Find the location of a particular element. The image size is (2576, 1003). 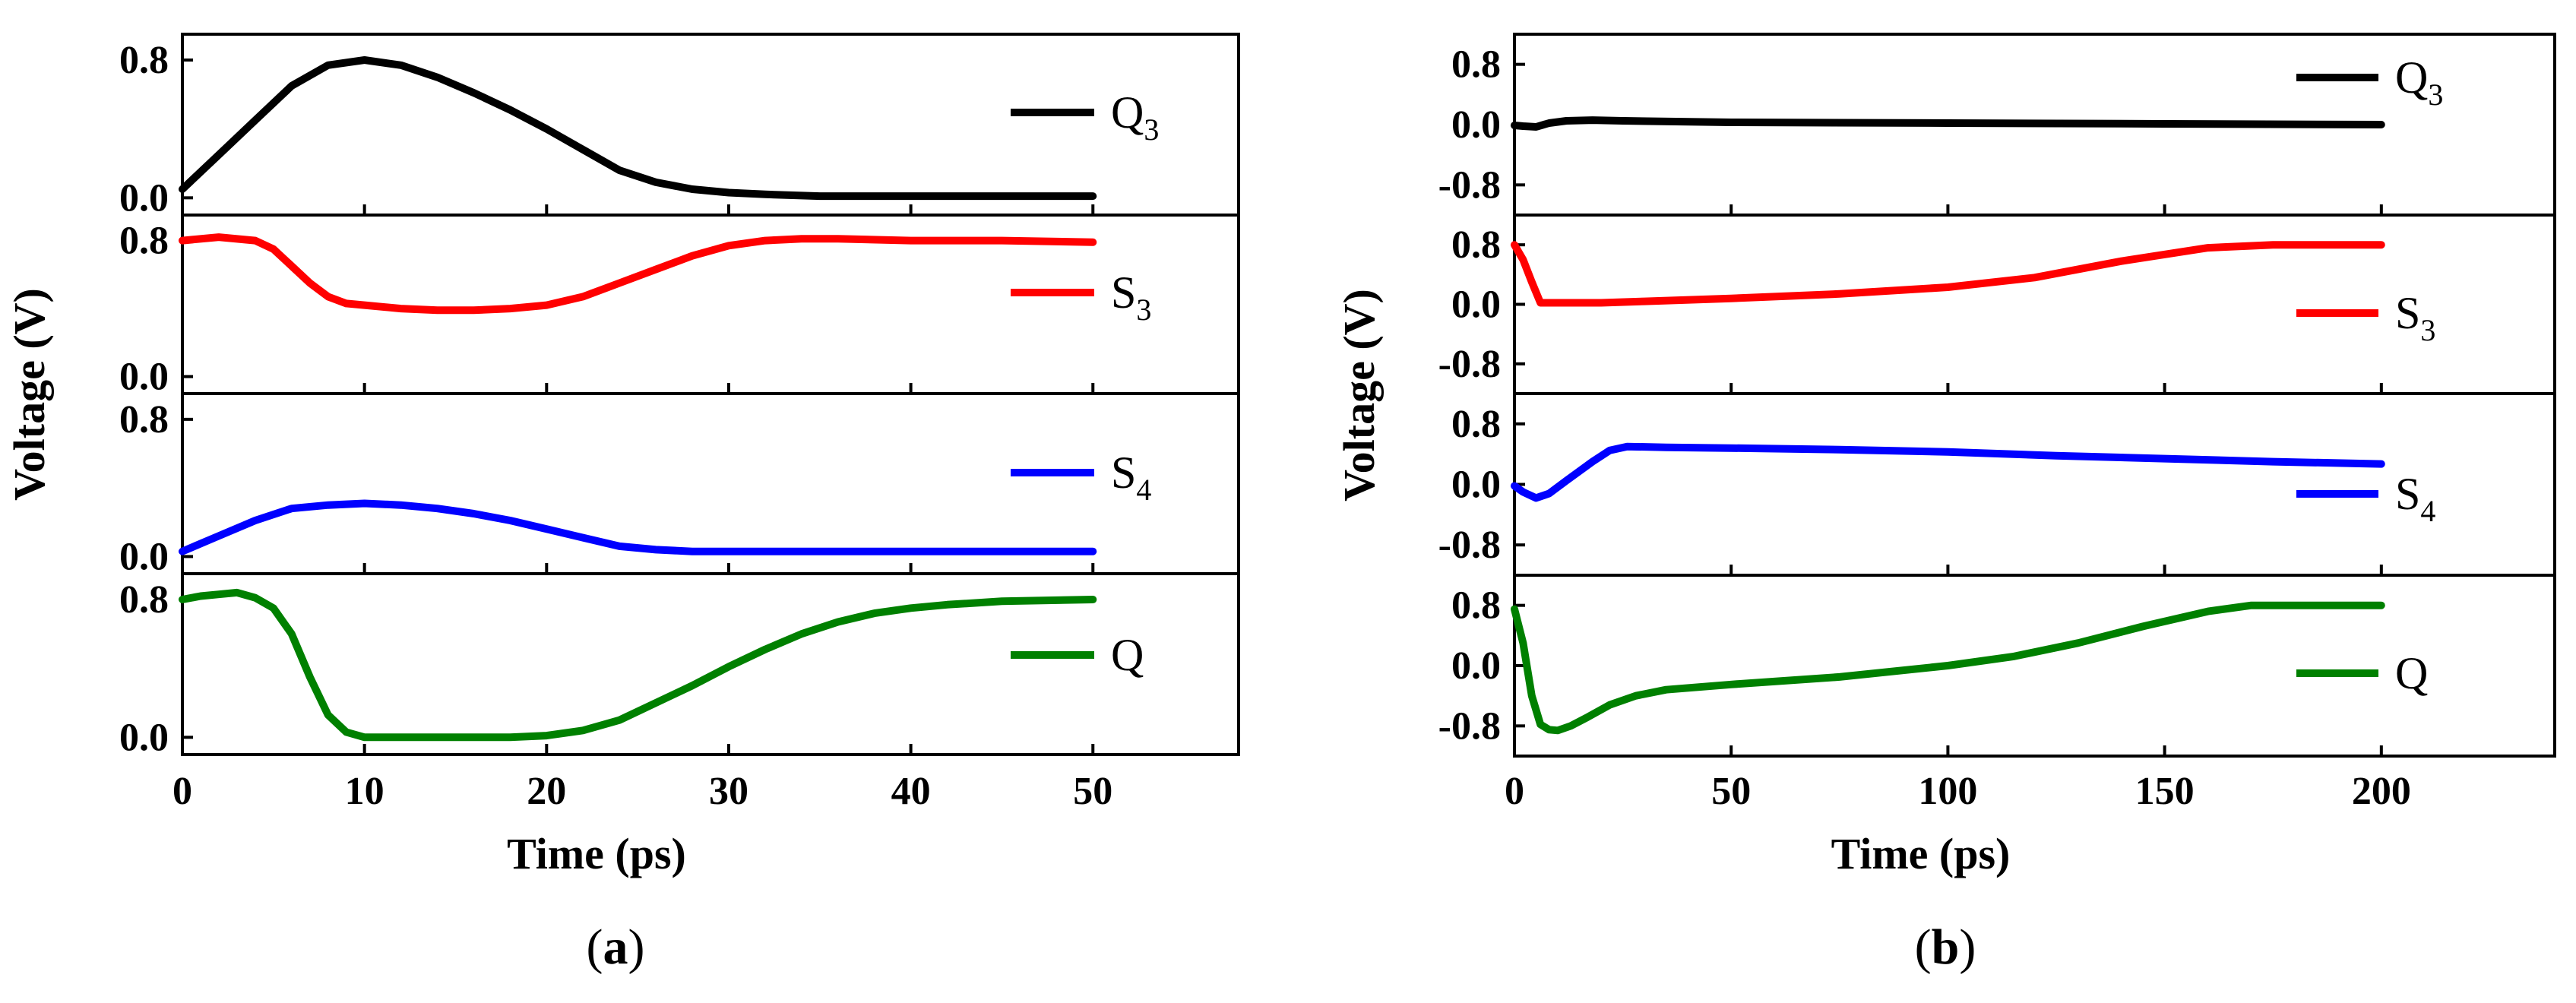

subplot-2: 0.8 0.0 S3 is located at coordinates (679, 307).